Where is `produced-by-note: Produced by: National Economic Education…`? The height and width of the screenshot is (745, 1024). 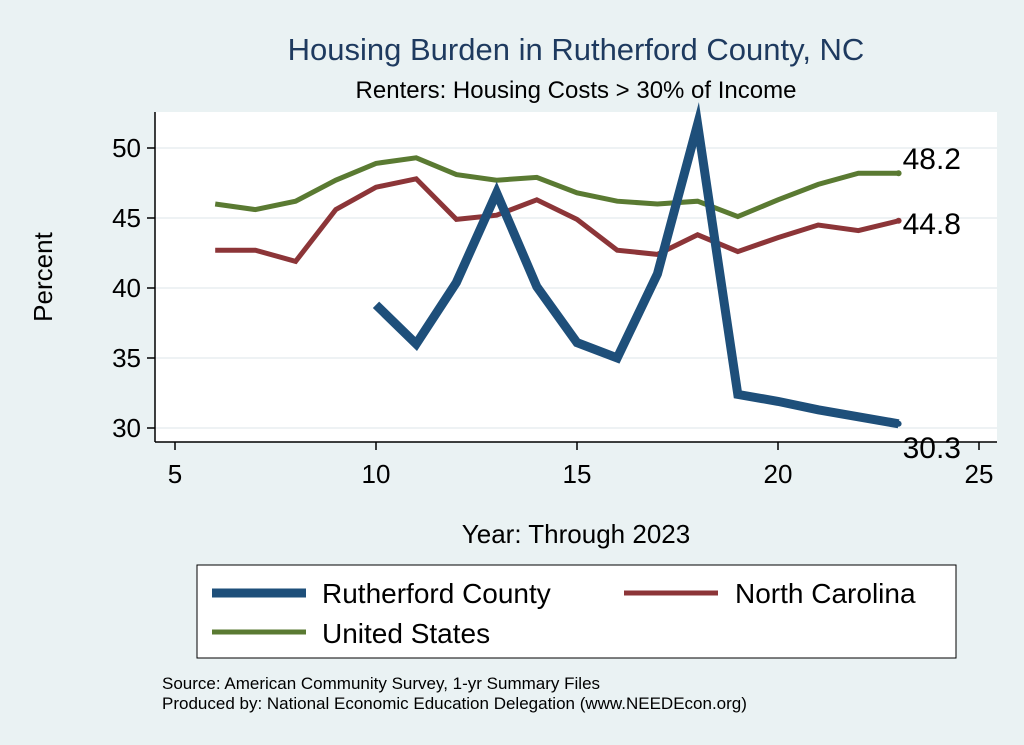
produced-by-note: Produced by: National Economic Education… is located at coordinates (454, 703).